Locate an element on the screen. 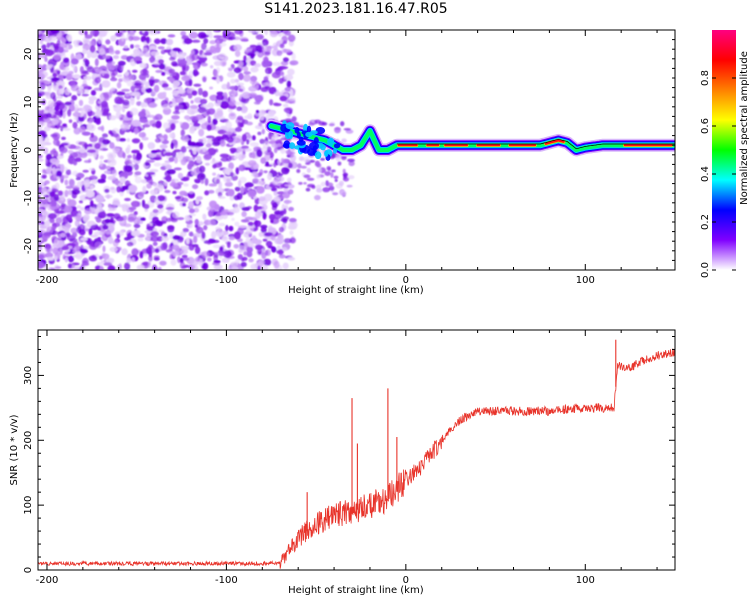  colorbar-label: Normalized spectral amplitude is located at coordinates (744, 128).